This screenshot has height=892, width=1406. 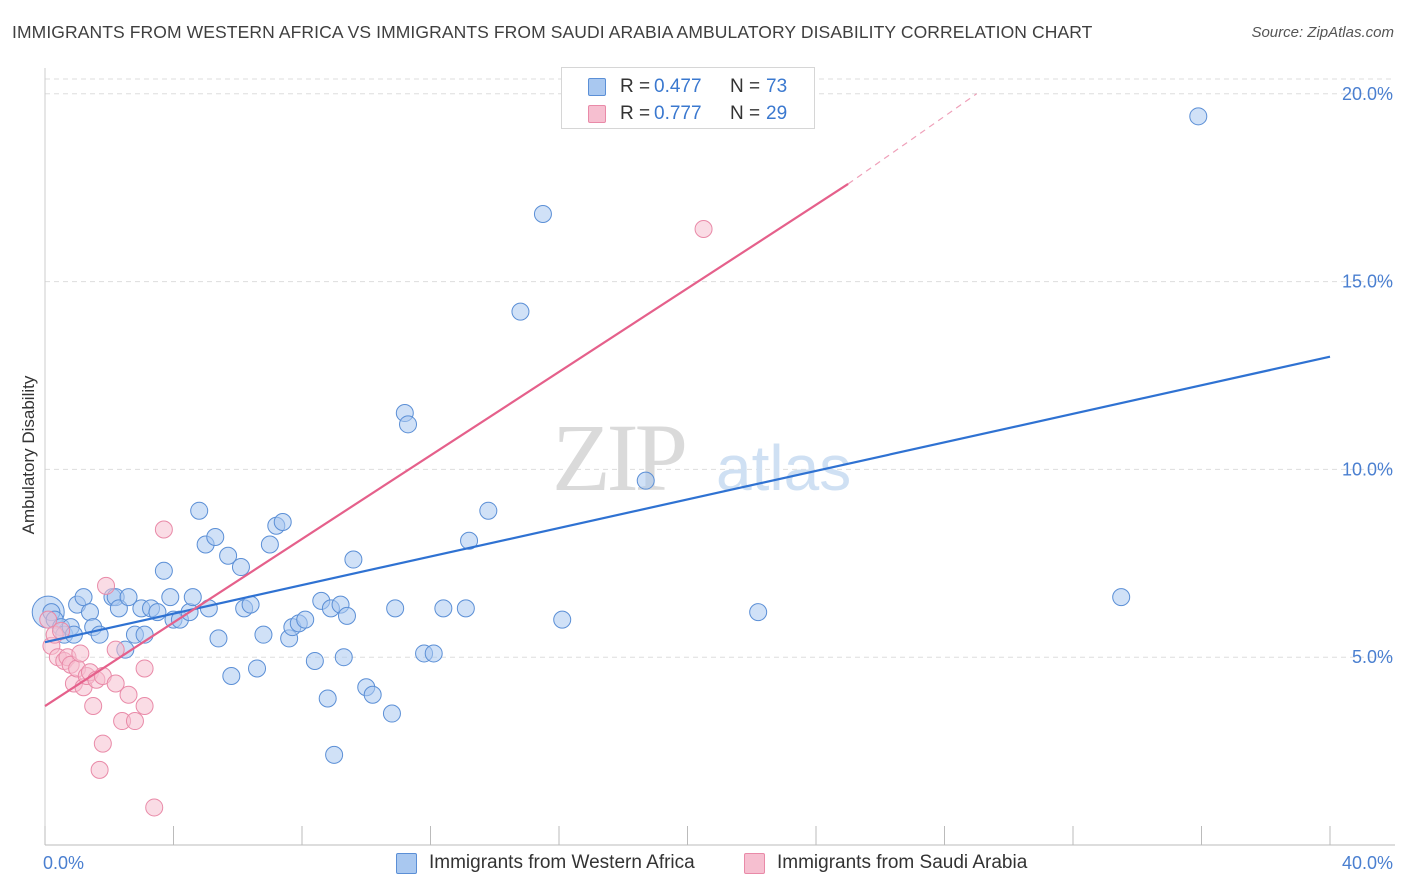 I want to click on y-tick-label: 15.0%, so click(x=1367, y=282).